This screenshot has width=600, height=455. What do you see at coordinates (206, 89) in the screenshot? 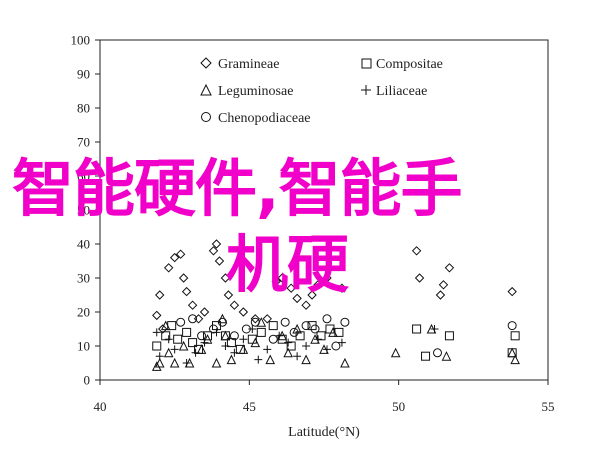
I see `legend-marker-triangle` at bounding box center [206, 89].